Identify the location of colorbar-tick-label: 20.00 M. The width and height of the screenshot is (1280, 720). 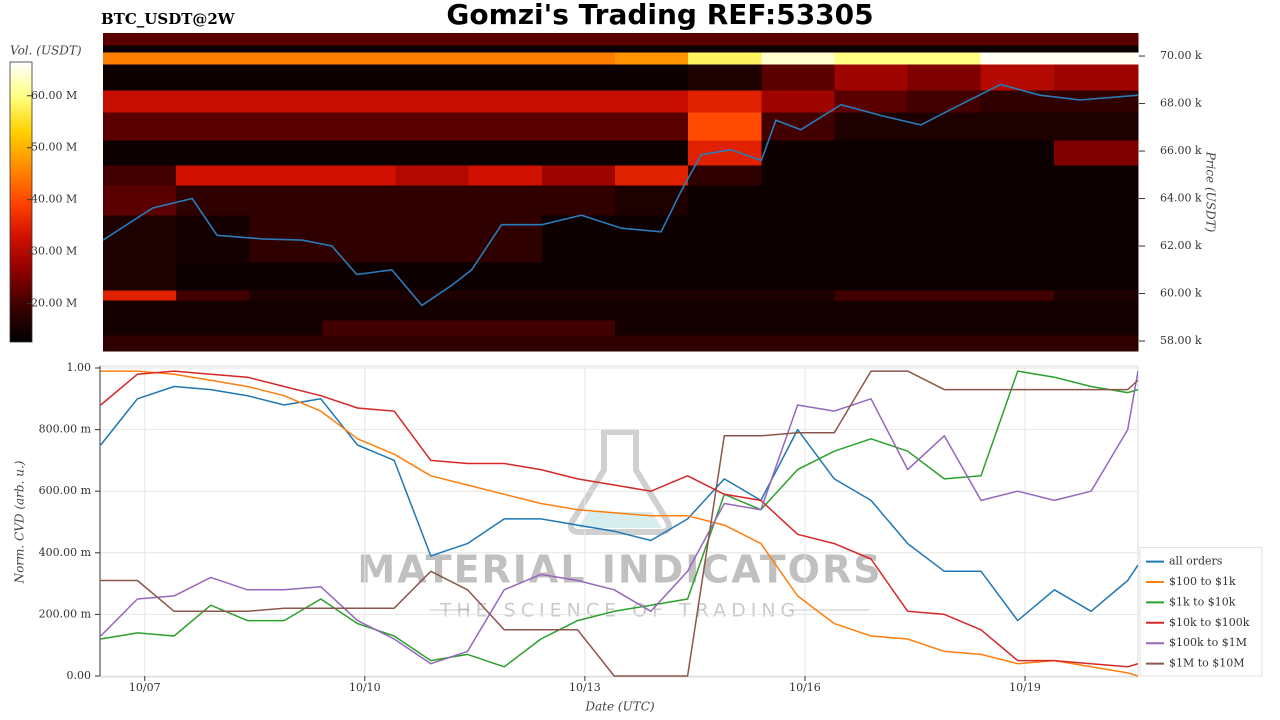
(54, 303).